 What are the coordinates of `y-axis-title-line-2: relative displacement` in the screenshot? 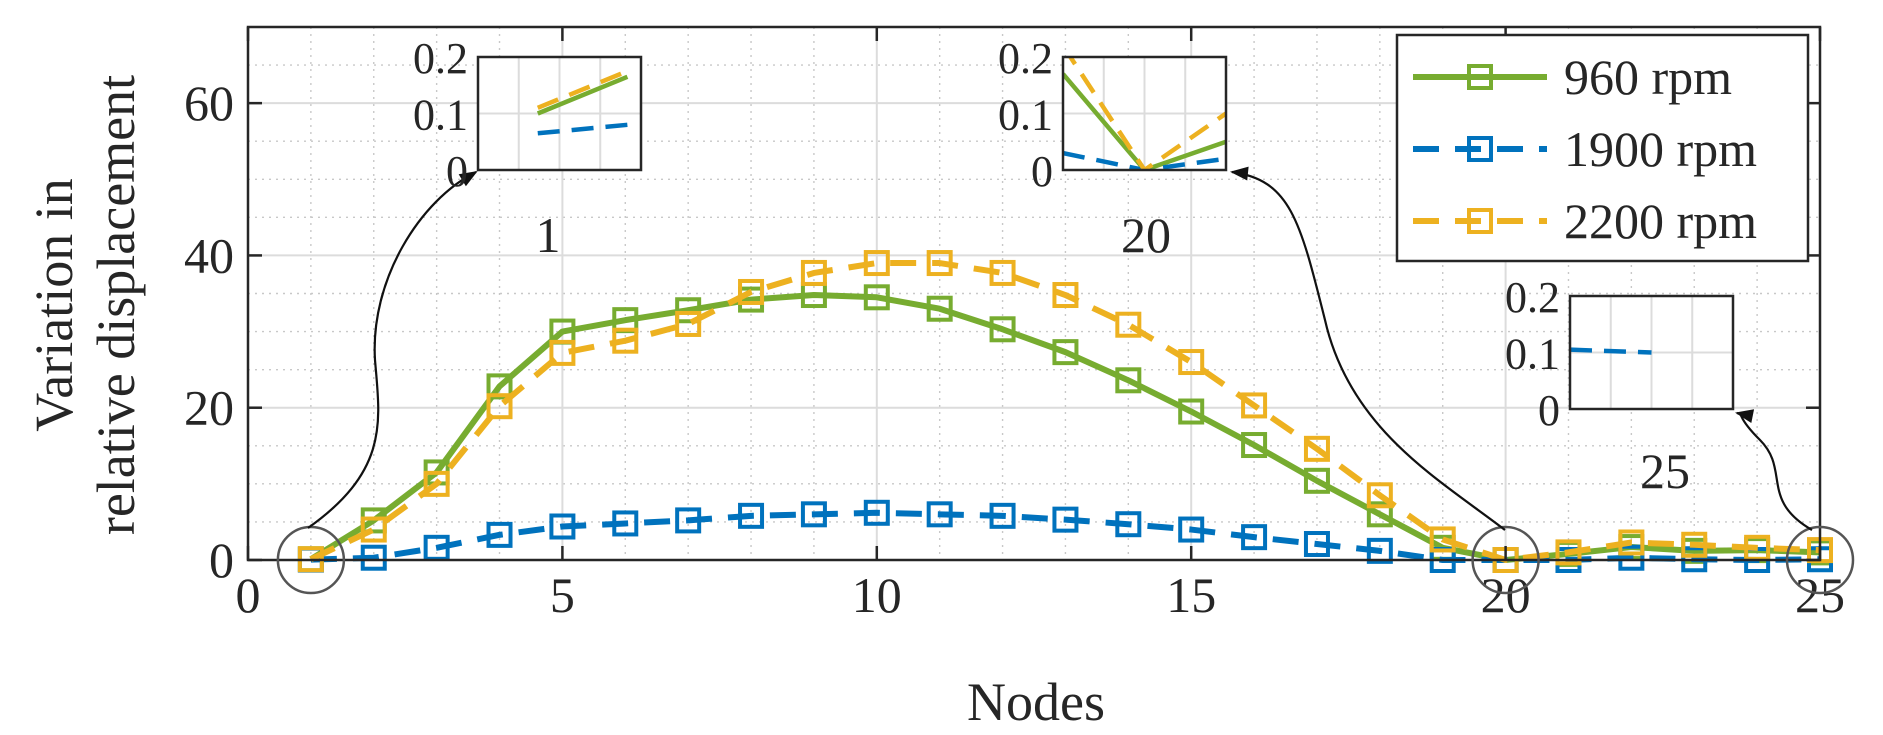 It's located at (116, 305).